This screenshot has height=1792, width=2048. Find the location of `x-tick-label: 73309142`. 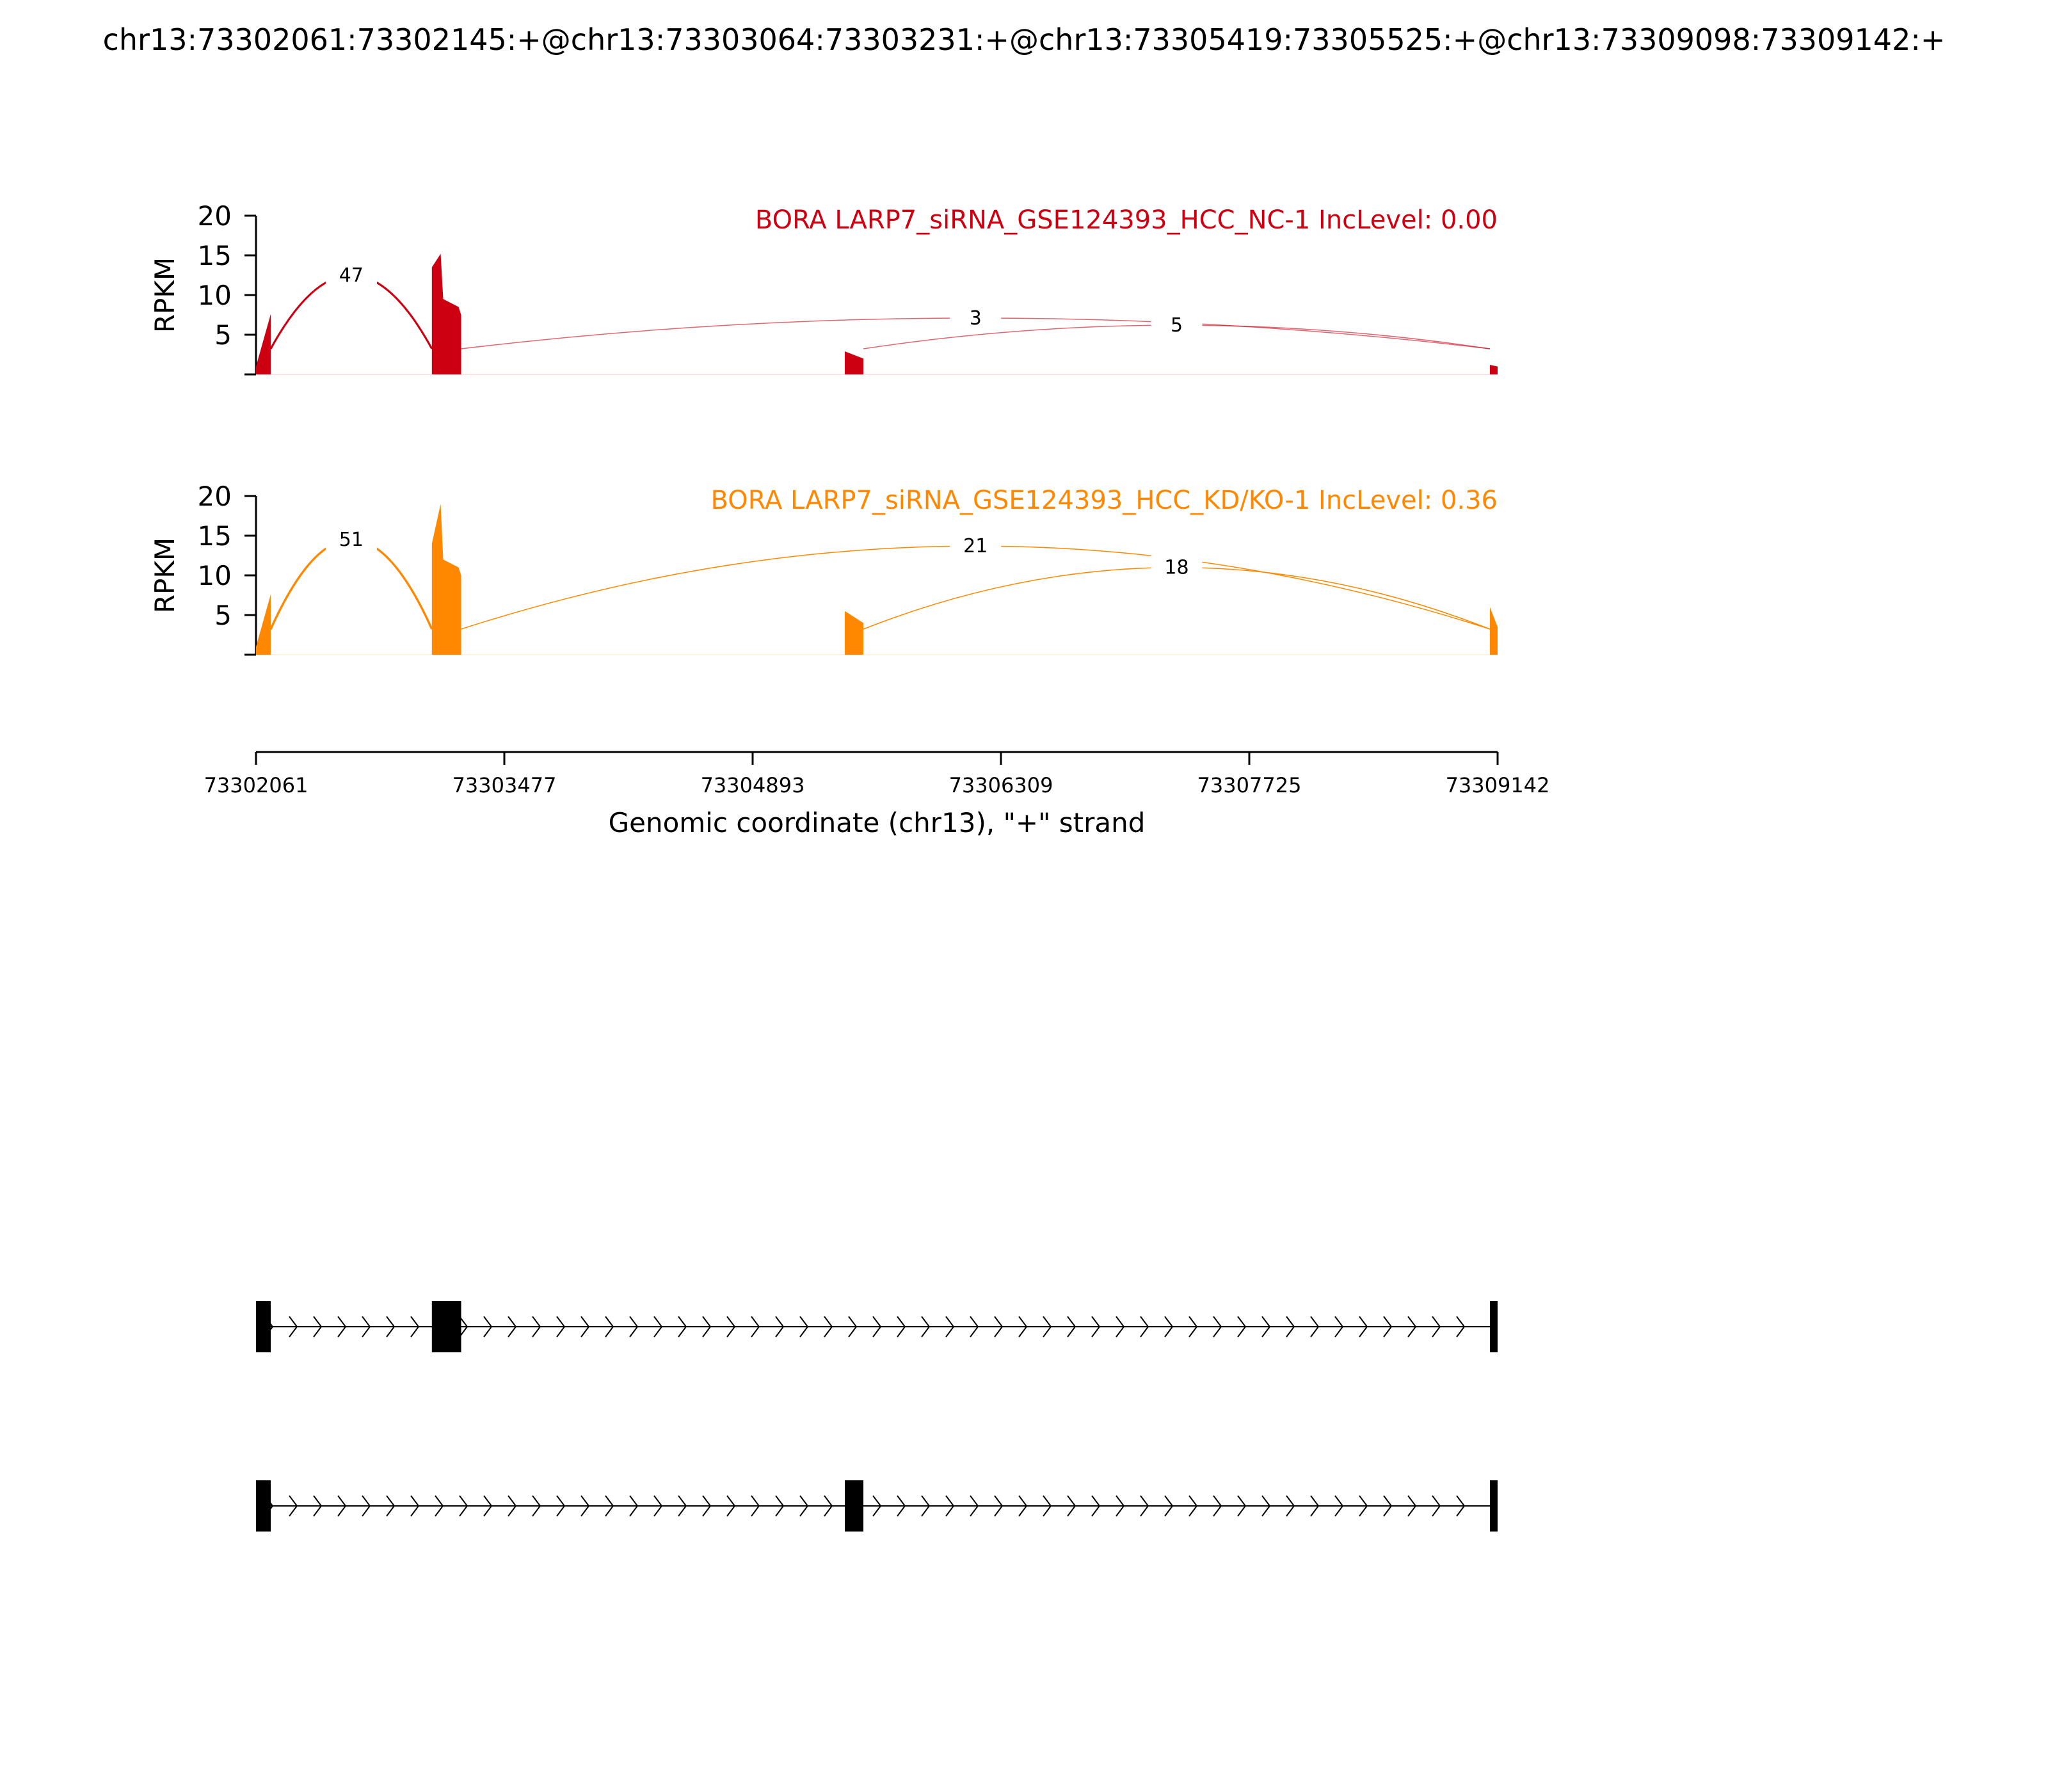

x-tick-label: 73309142 is located at coordinates (1498, 785).